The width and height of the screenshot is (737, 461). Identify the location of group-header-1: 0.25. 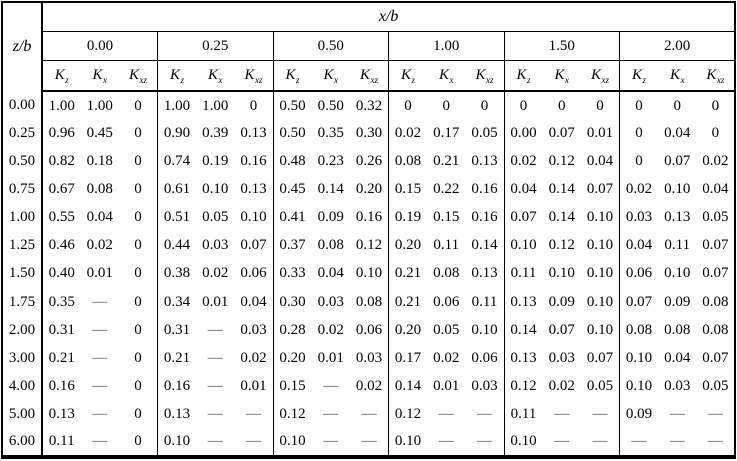
(215, 46).